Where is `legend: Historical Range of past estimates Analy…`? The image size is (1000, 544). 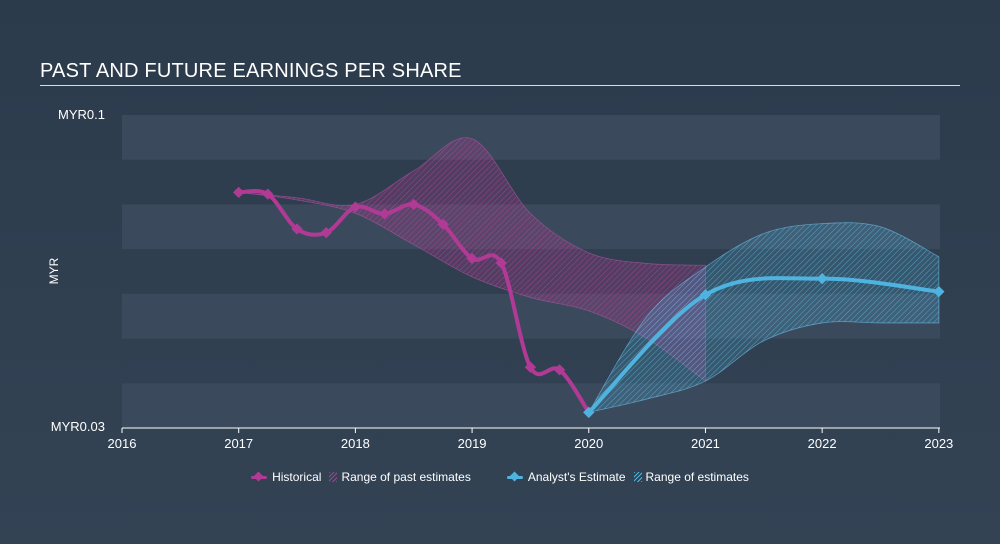 legend: Historical Range of past estimates Analy… is located at coordinates (500, 477).